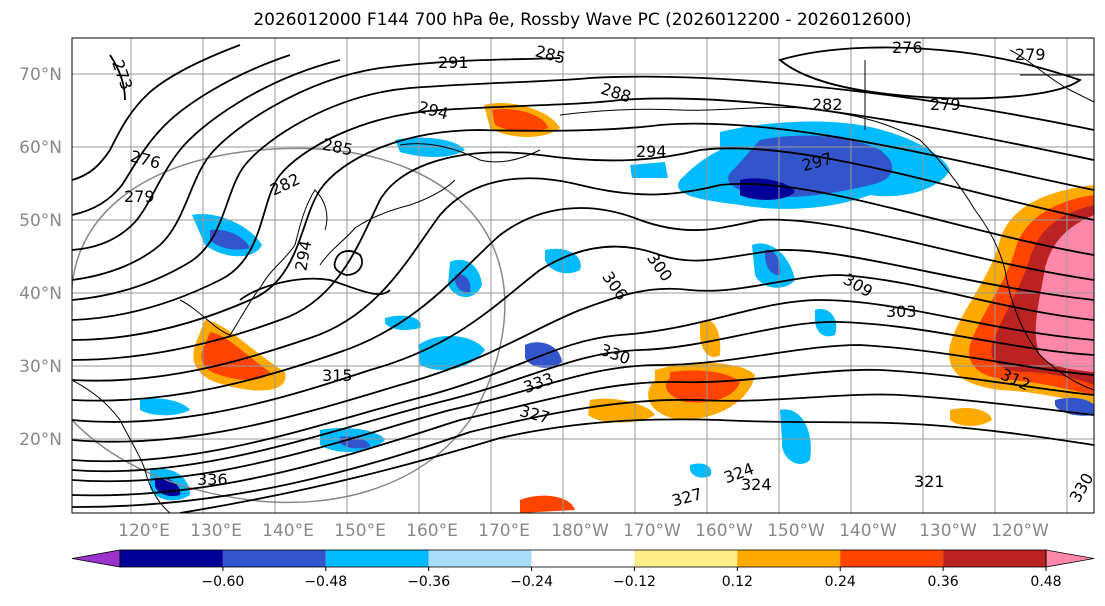  I want to click on colorbar-tick-label: −0.36, so click(428, 582).